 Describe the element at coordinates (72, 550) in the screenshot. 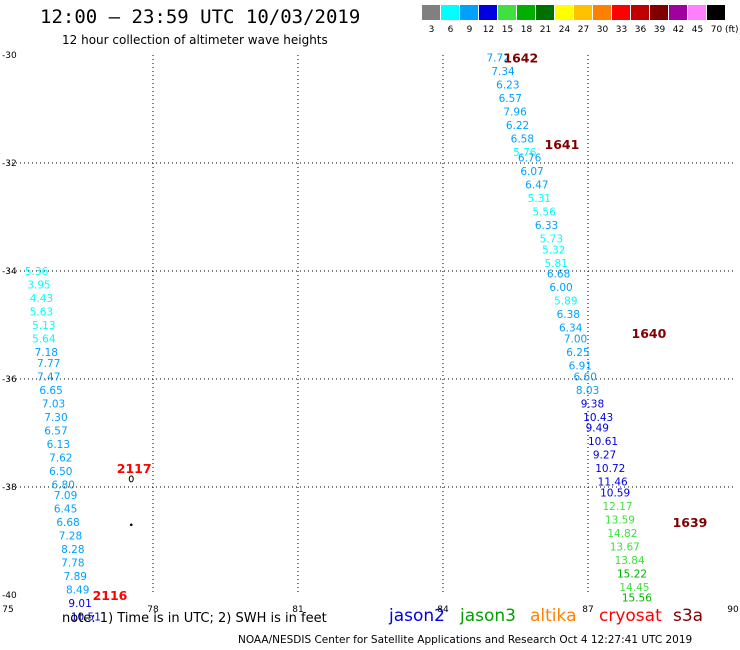

I see `swh-value: 8.28` at that location.